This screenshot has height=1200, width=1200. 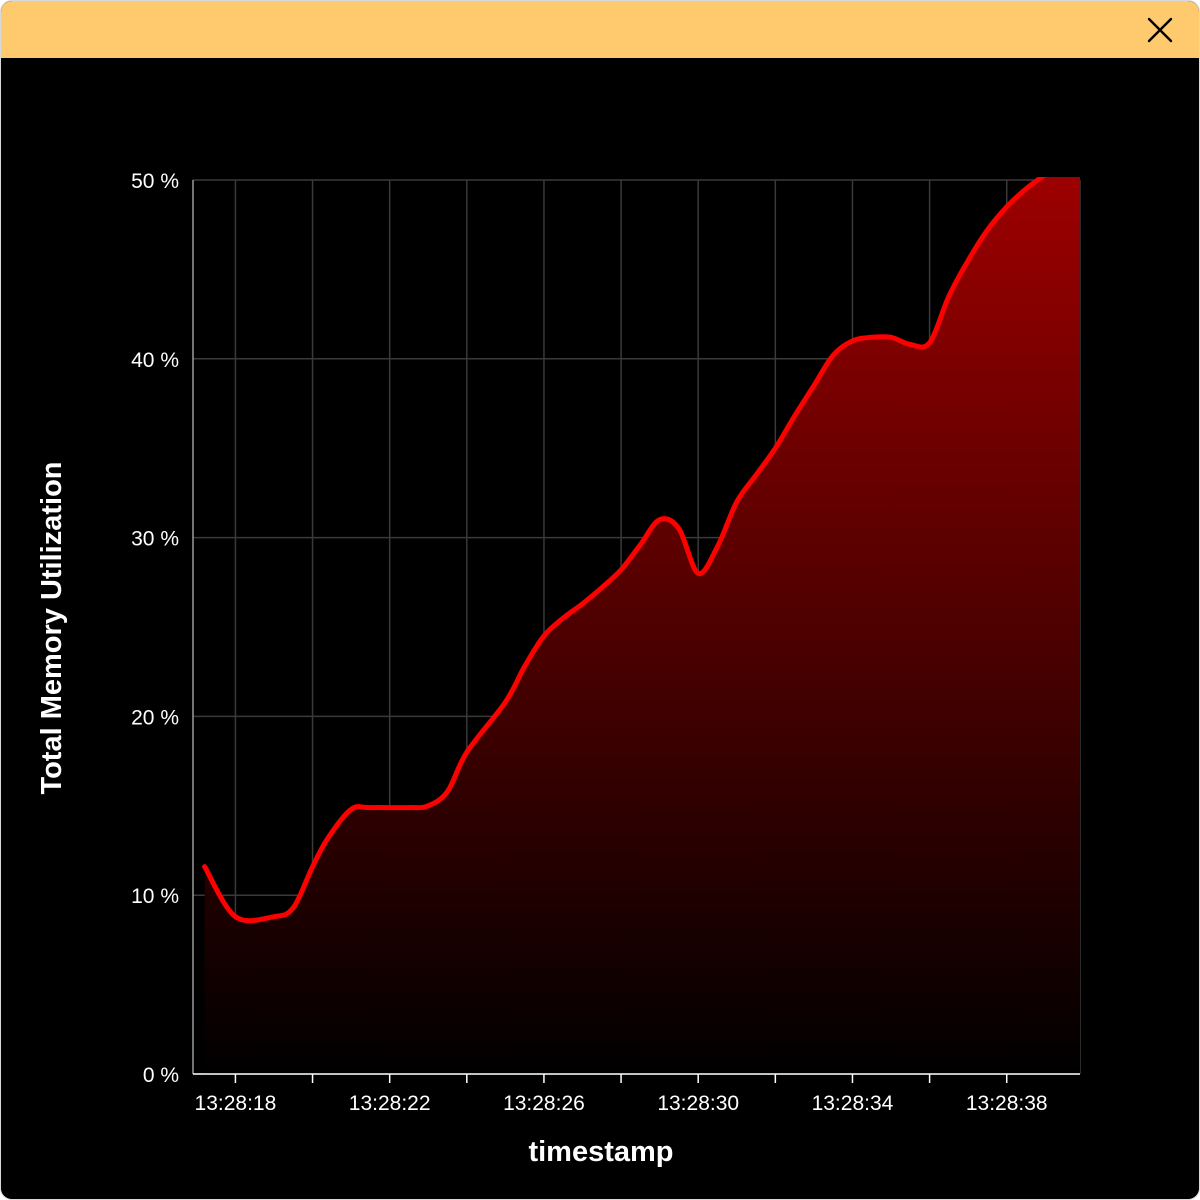 I want to click on x-tick-label: 13:28:26, so click(x=544, y=1103).